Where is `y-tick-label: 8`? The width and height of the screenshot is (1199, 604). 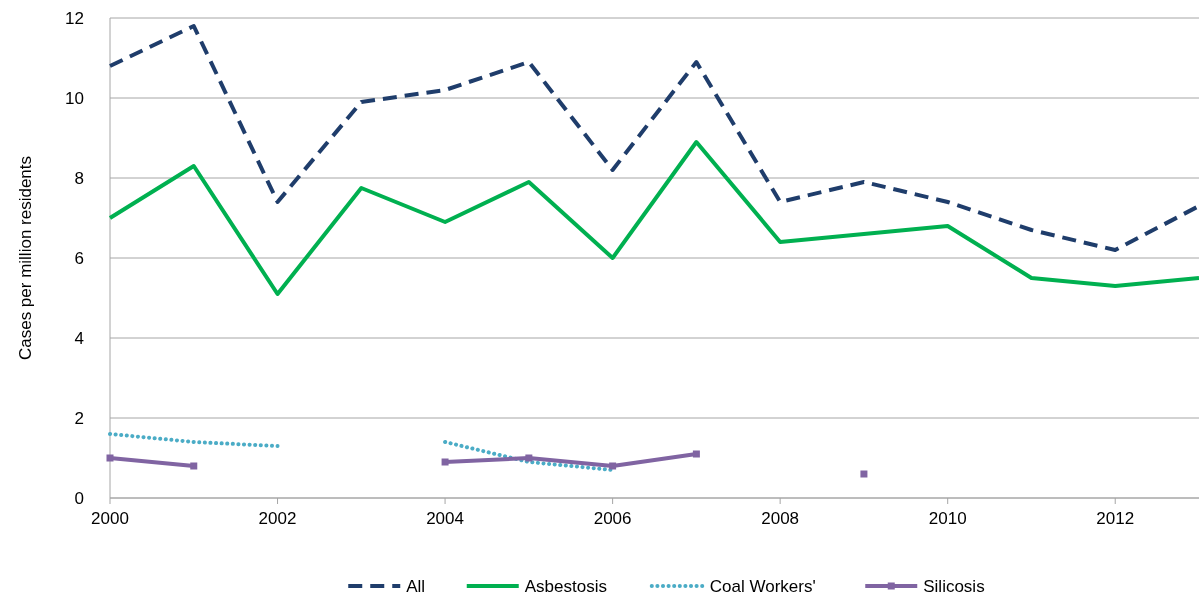 y-tick-label: 8 is located at coordinates (79, 178).